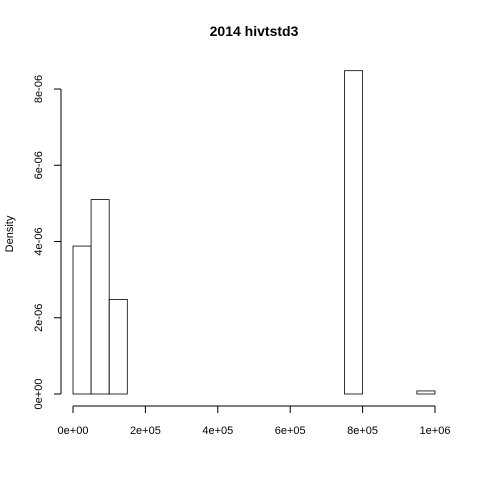 This screenshot has width=480, height=480. I want to click on y-tick-label: 4e-06, so click(39, 241).